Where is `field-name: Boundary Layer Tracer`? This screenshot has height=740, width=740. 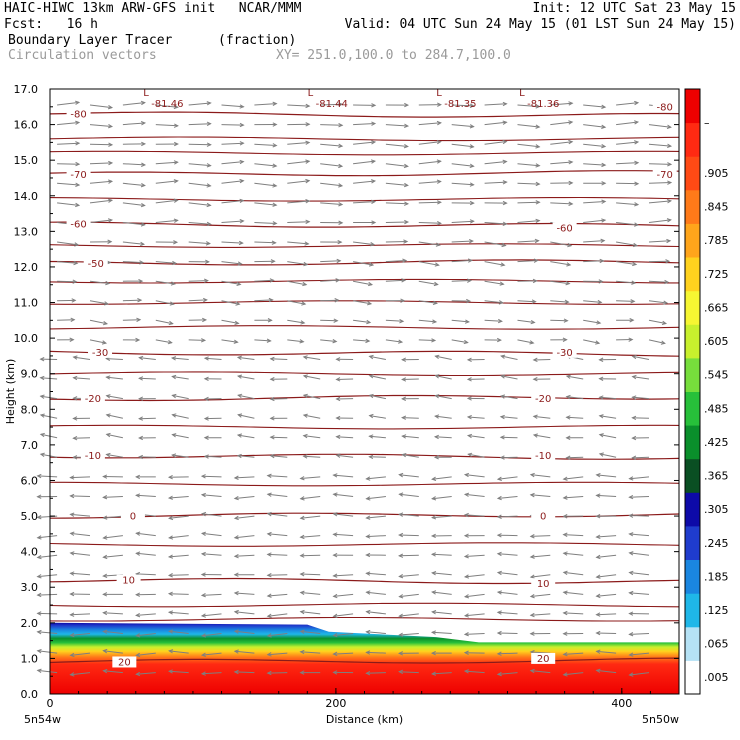
field-name: Boundary Layer Tracer is located at coordinates (90, 40).